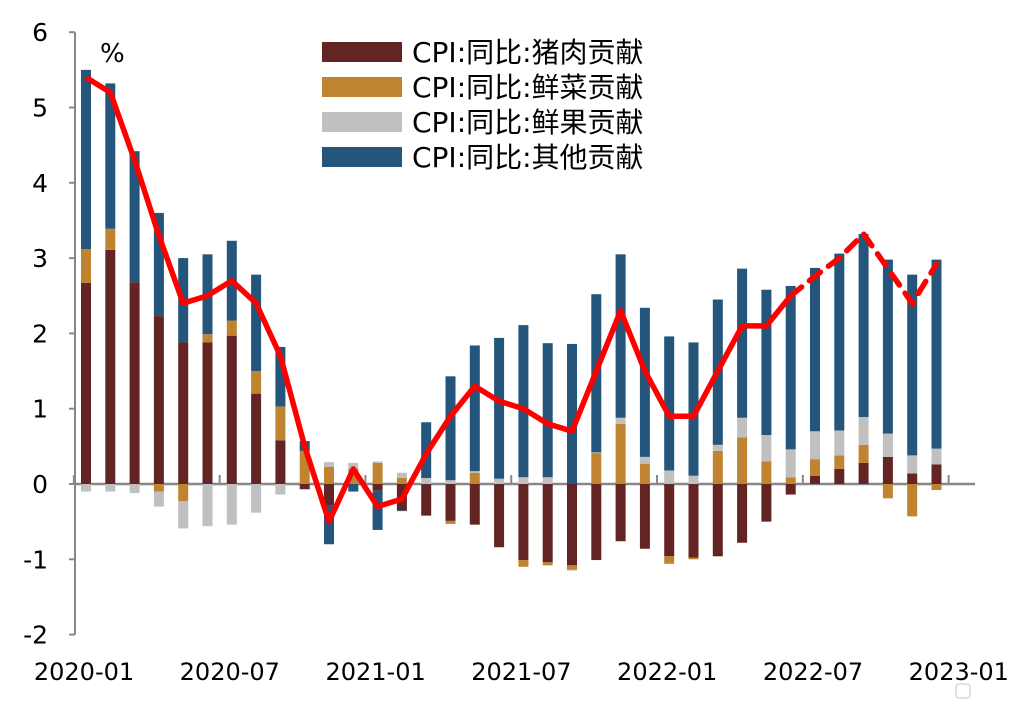  What do you see at coordinates (521, 672) in the screenshot?
I see `x-tick-label: 2021-07` at bounding box center [521, 672].